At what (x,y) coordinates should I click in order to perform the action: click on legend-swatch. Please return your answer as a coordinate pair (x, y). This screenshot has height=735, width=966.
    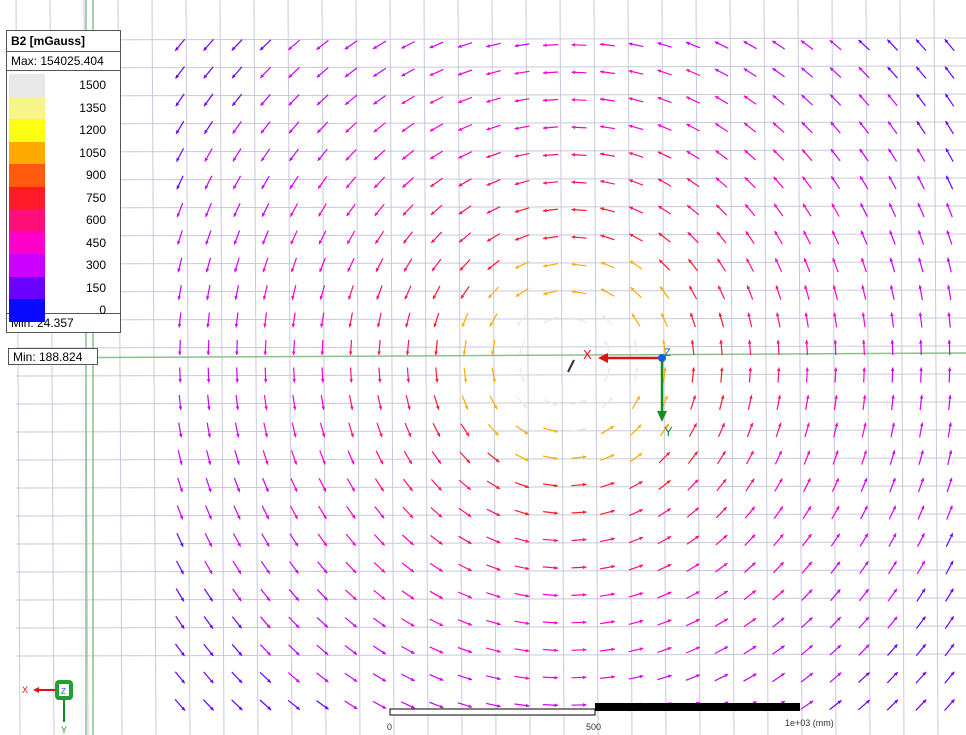
    Looking at the image, I should click on (27, 175).